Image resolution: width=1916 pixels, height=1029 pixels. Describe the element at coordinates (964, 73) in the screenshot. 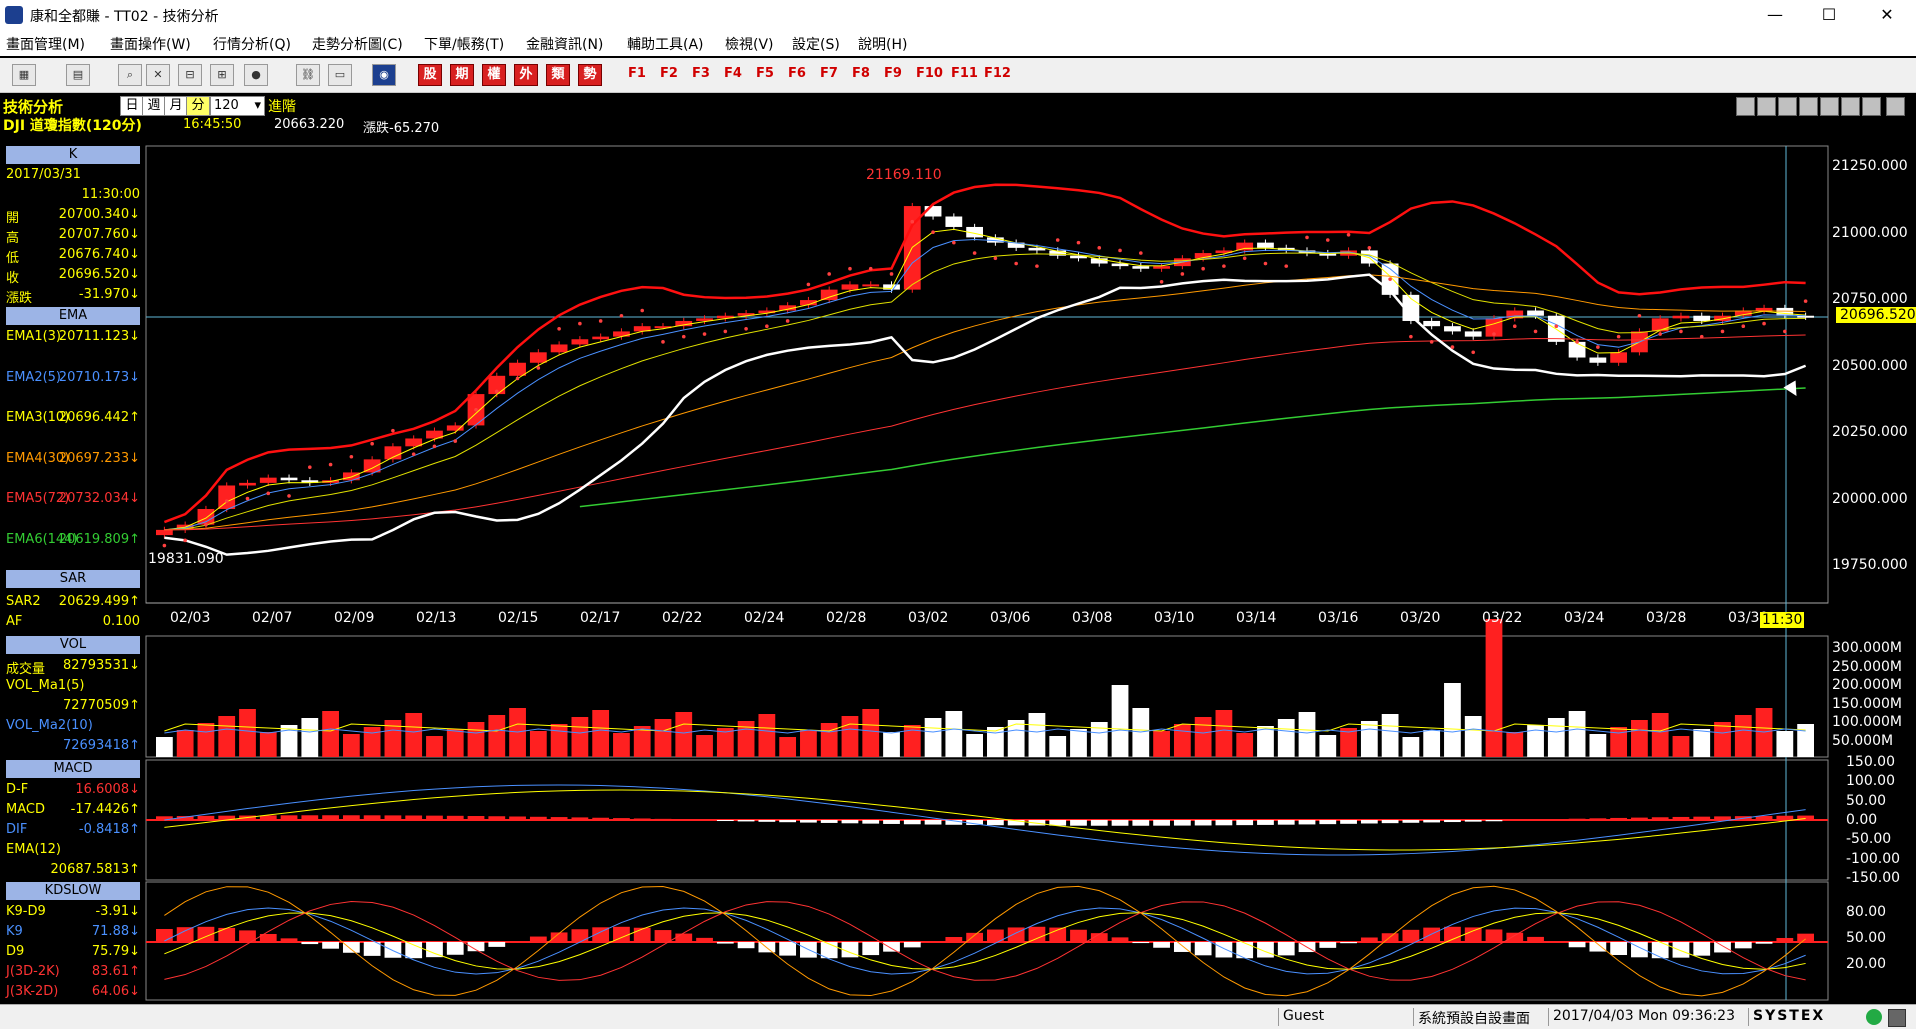

I see `f11-key: F11` at that location.